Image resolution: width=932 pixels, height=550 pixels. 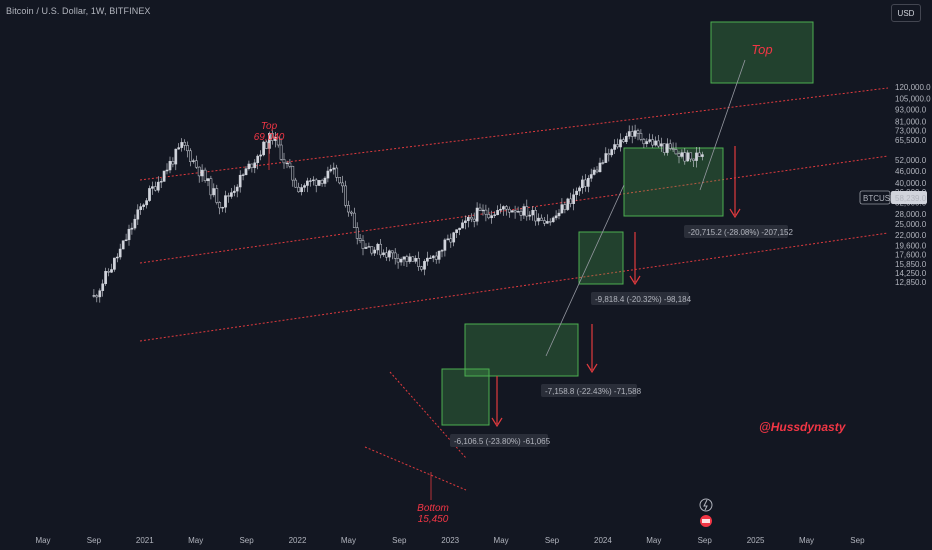 I want to click on wedge-line-lower, so click(x=415, y=468).